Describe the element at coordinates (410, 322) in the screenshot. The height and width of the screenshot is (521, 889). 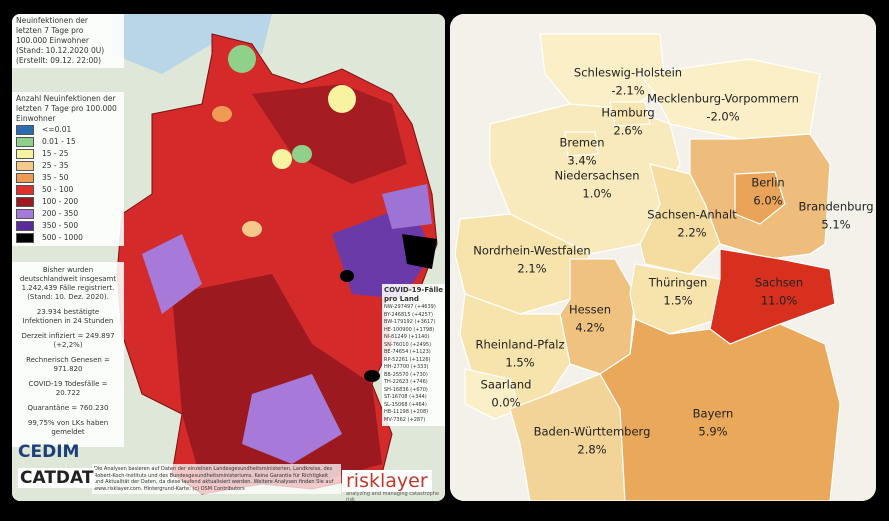
I see `state-row: BW-179192 (+3617)` at that location.